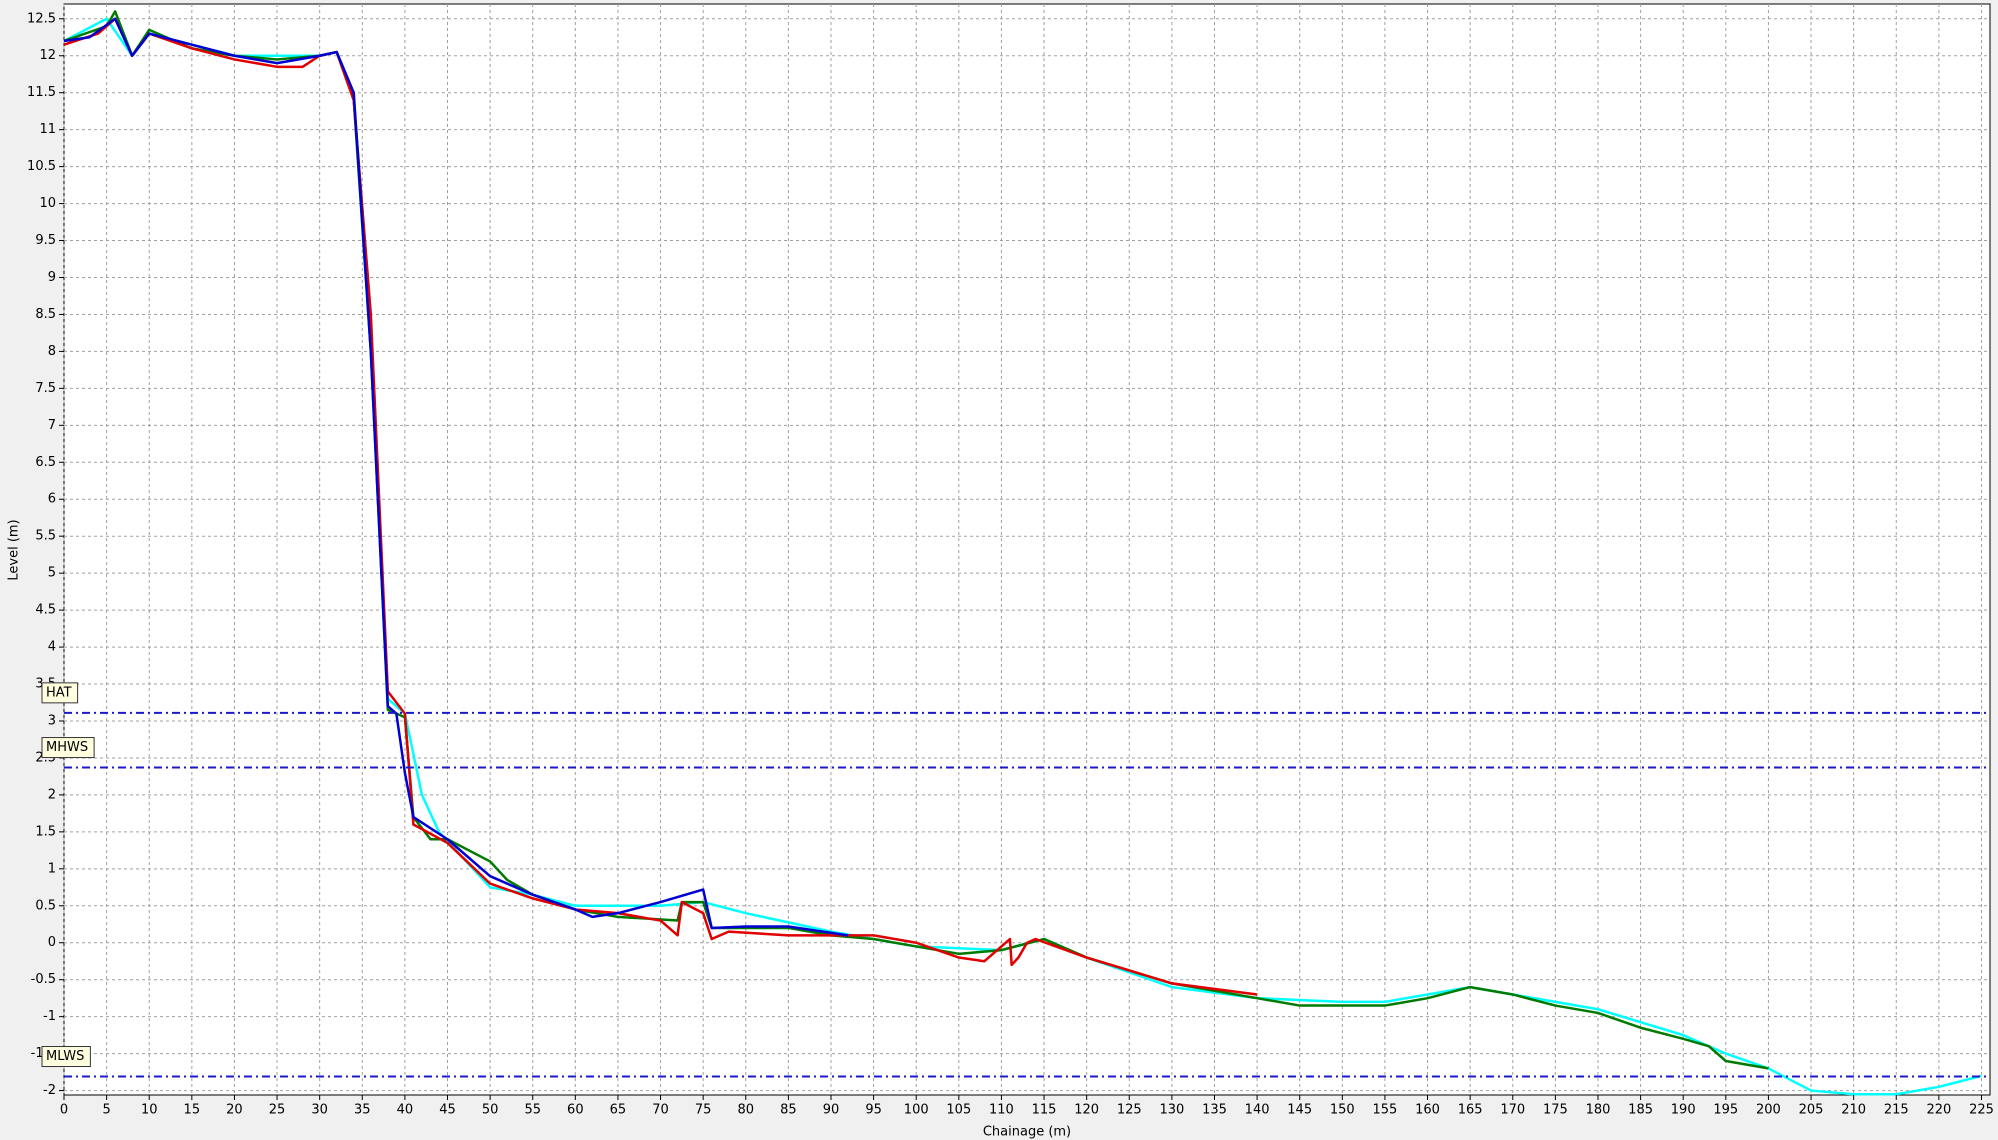  Describe the element at coordinates (745, 1110) in the screenshot. I see `x-tick-label: 80` at that location.